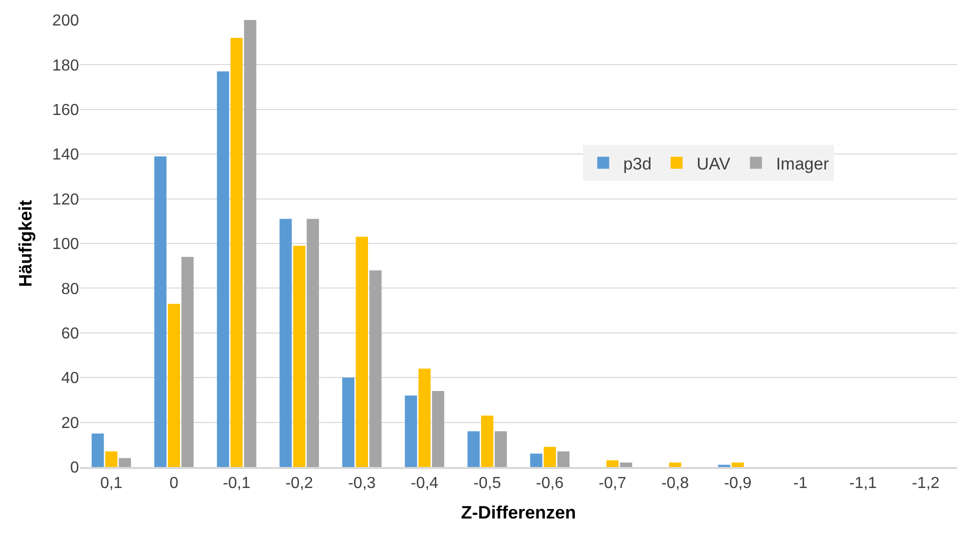  Describe the element at coordinates (550, 483) in the screenshot. I see `x-tick-label: -0,6` at that location.